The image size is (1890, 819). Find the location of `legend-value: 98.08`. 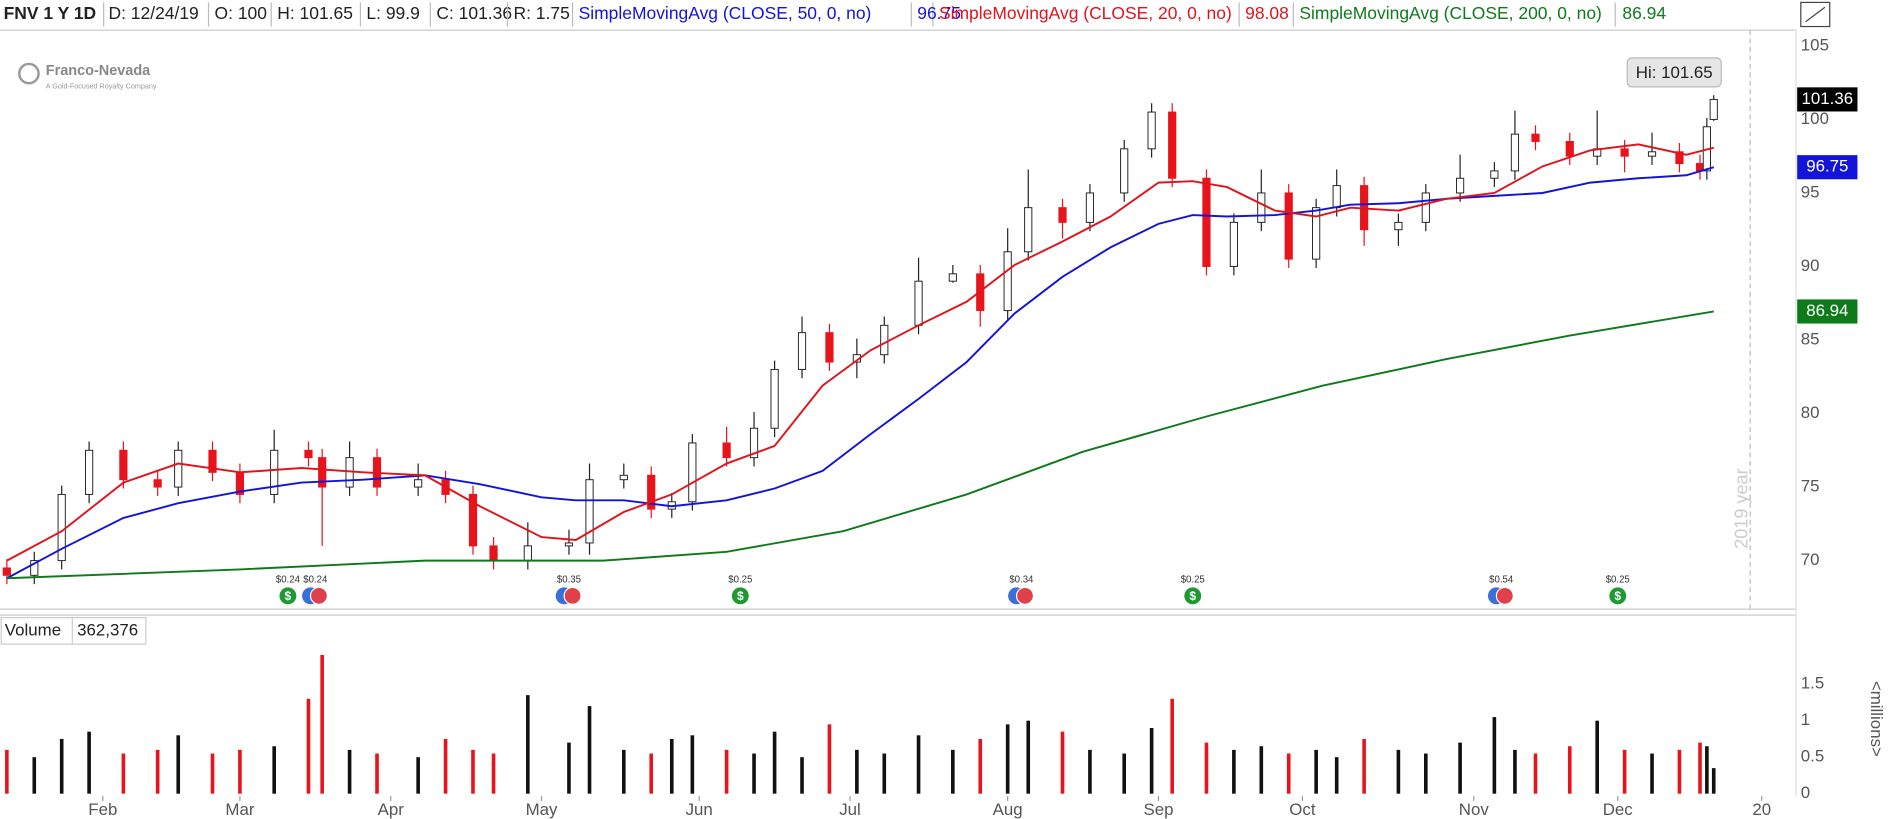

legend-value: 98.08 is located at coordinates (1267, 13).